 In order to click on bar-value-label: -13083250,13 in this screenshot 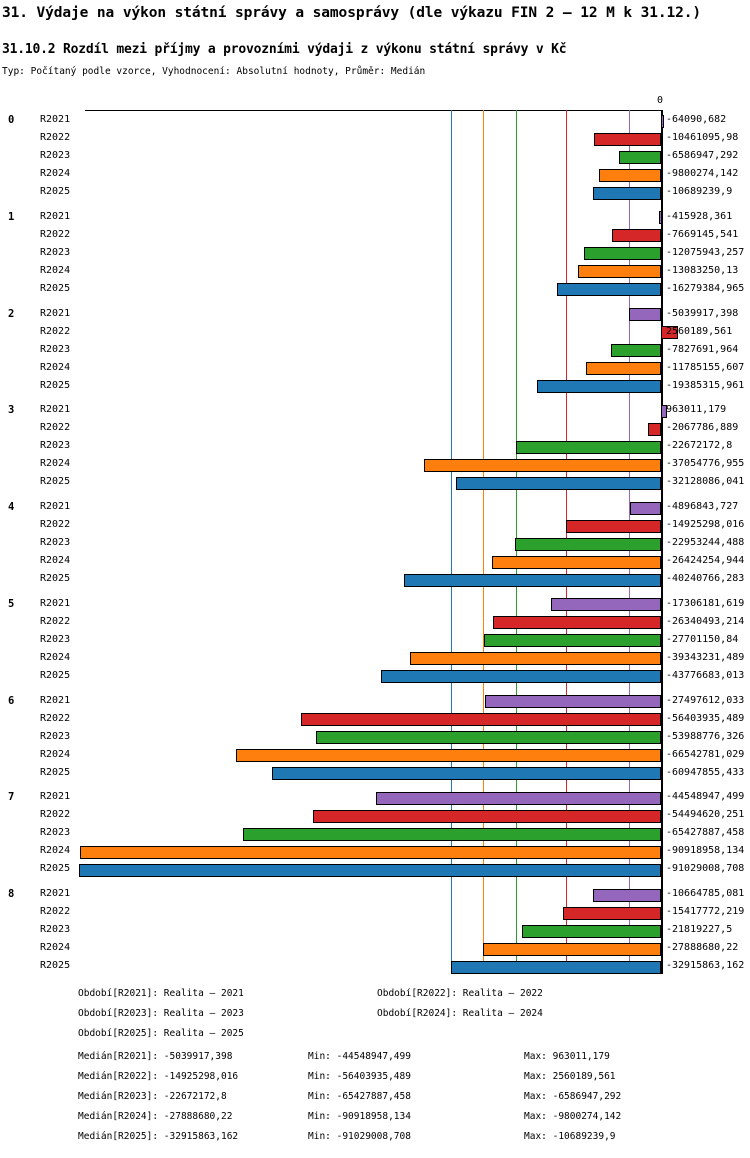, I will do `click(702, 270)`.